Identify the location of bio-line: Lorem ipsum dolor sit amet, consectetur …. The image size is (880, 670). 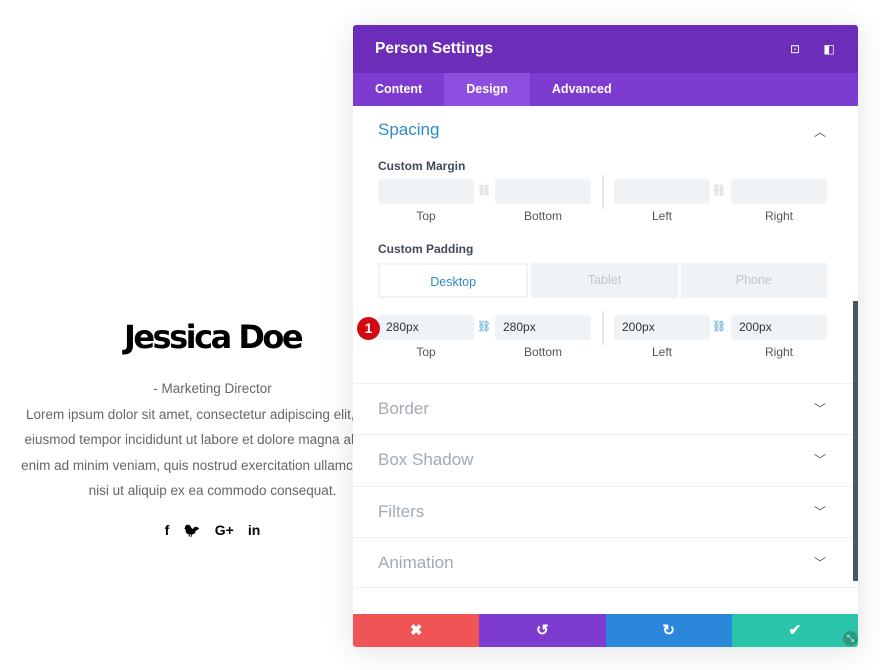
(212, 414).